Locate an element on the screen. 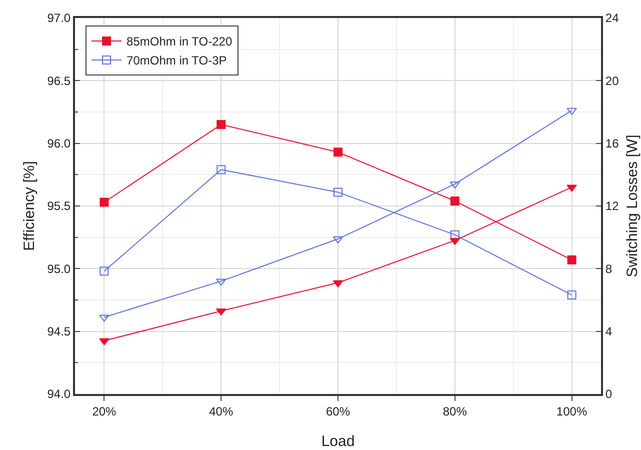 This screenshot has width=641, height=450. x-axis-title: Load is located at coordinates (338, 441).